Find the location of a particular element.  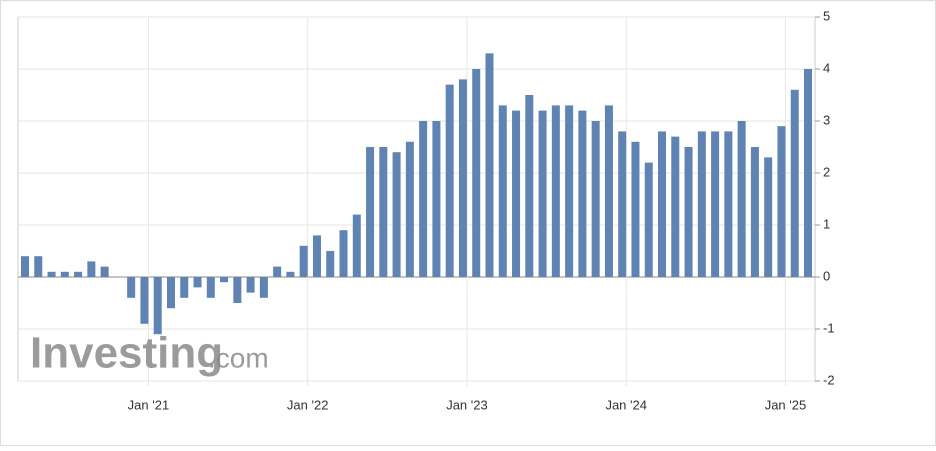

y-tick-label: 3 is located at coordinates (826, 119).